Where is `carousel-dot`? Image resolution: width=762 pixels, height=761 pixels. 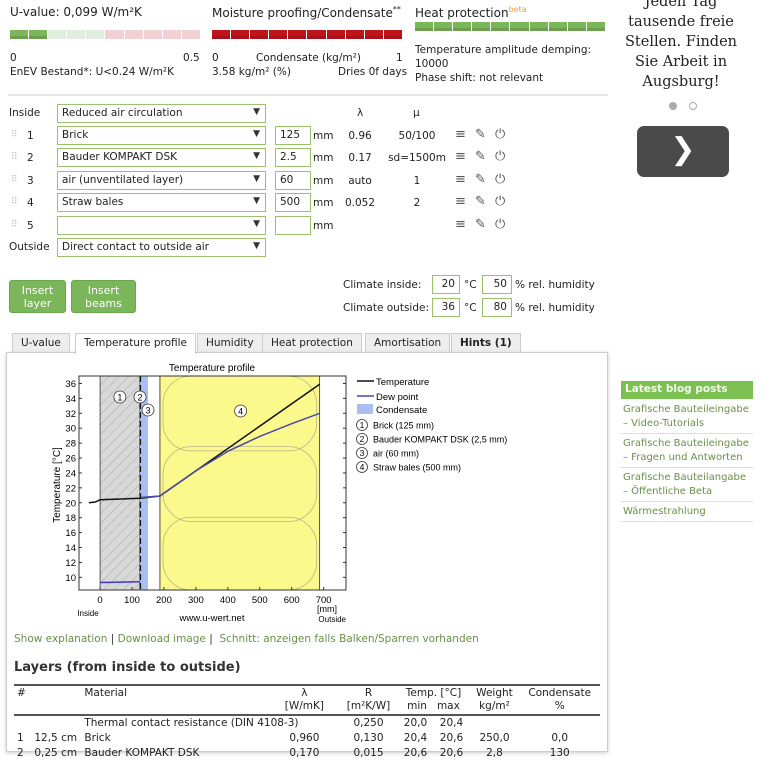 carousel-dot is located at coordinates (693, 106).